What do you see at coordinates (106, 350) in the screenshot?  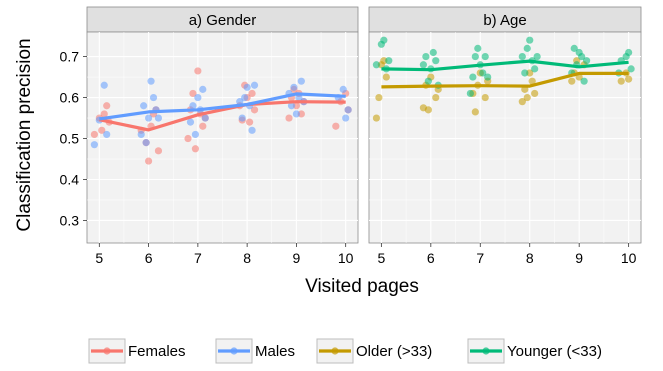 I see `legend-females-key-point` at bounding box center [106, 350].